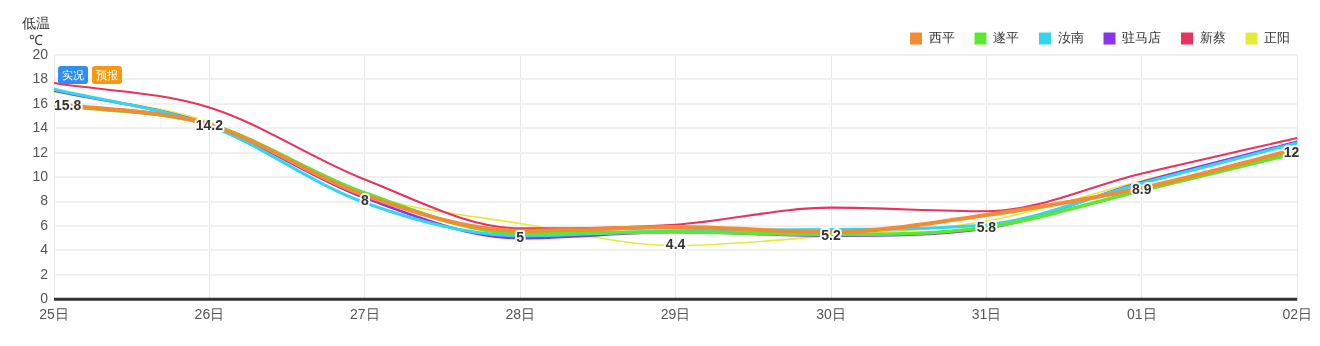  What do you see at coordinates (40, 78) in the screenshot?
I see `y-tick-label: 18` at bounding box center [40, 78].